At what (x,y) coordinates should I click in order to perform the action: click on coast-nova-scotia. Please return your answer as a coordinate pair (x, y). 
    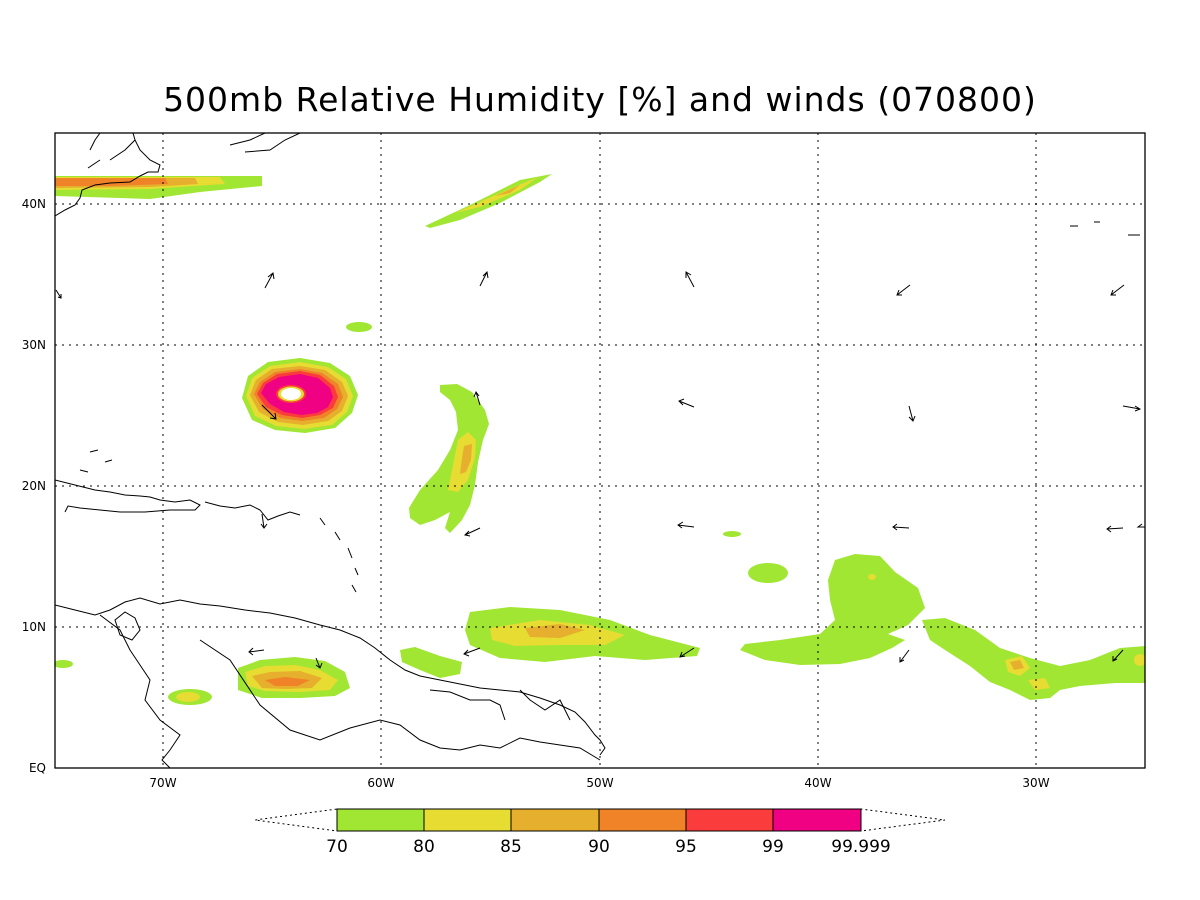
    Looking at the image, I should click on (265, 143).